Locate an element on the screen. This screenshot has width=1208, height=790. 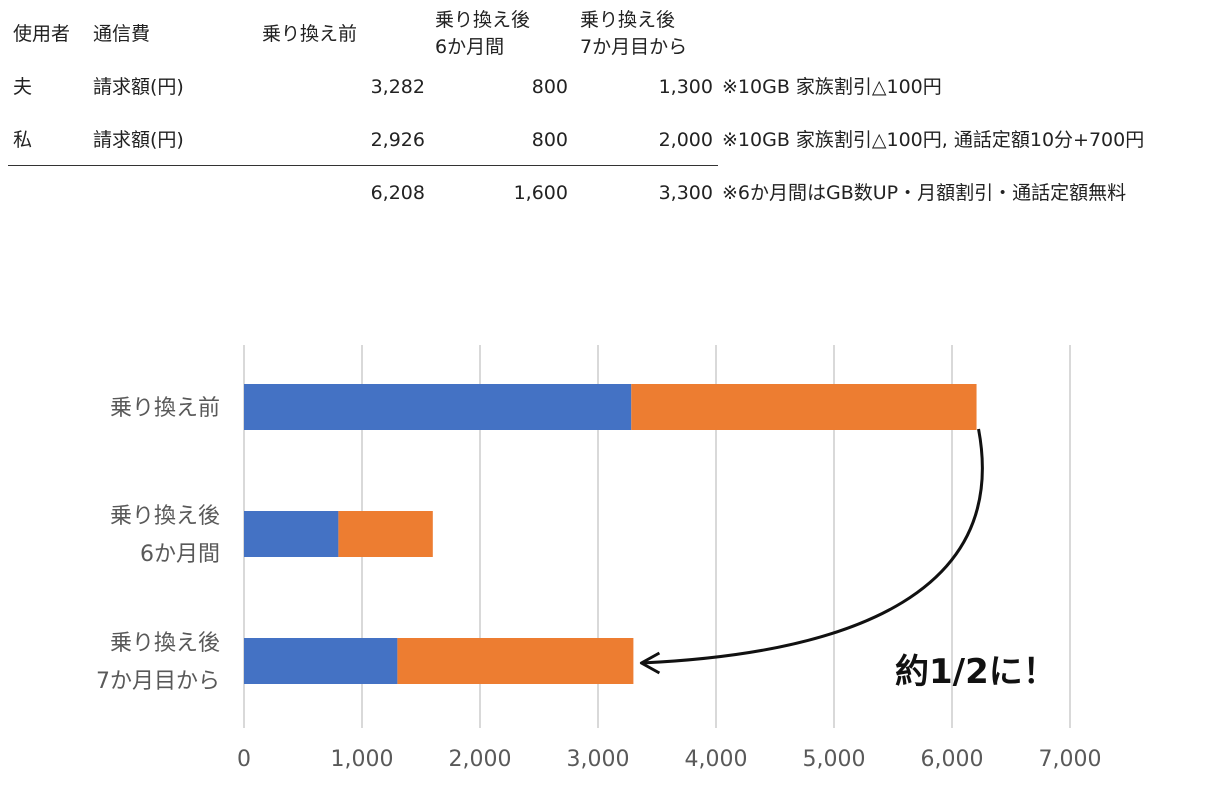
row-2-after7: 2,000 is located at coordinates (685, 140).